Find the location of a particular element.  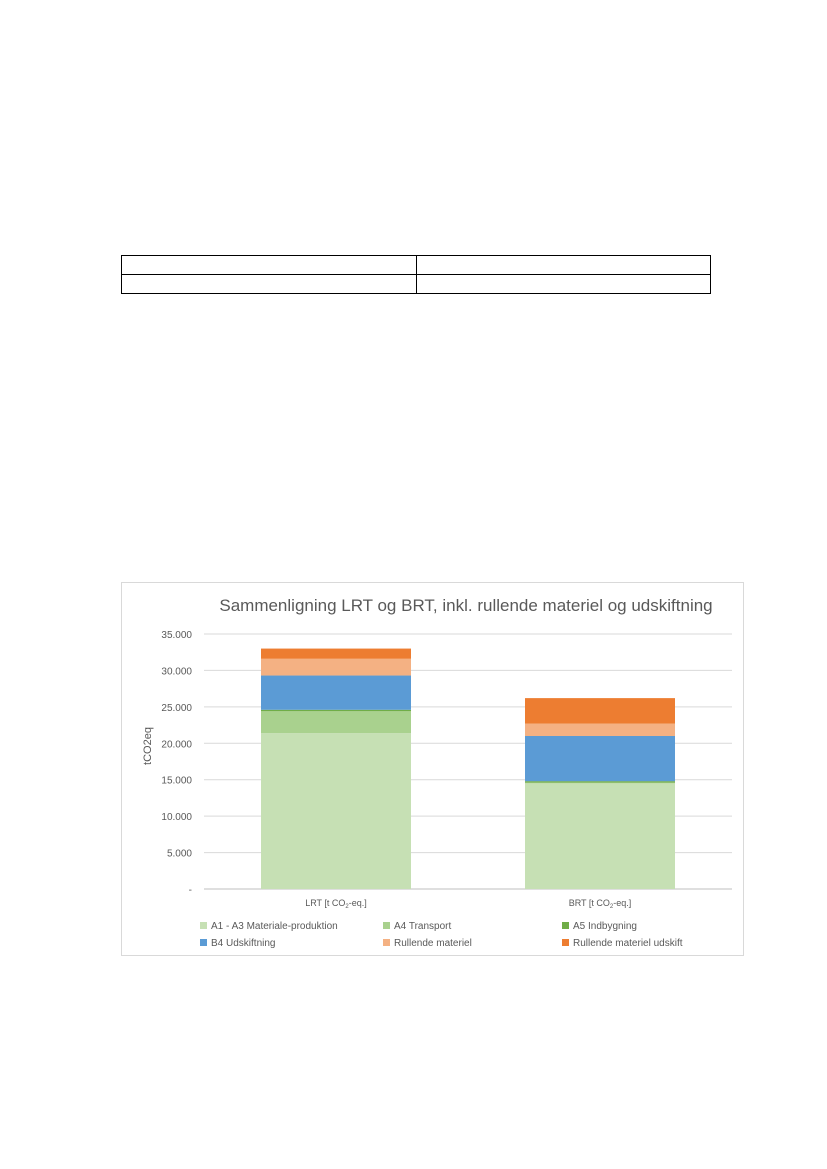

legend-label: A5 Indbygning is located at coordinates (605, 926).